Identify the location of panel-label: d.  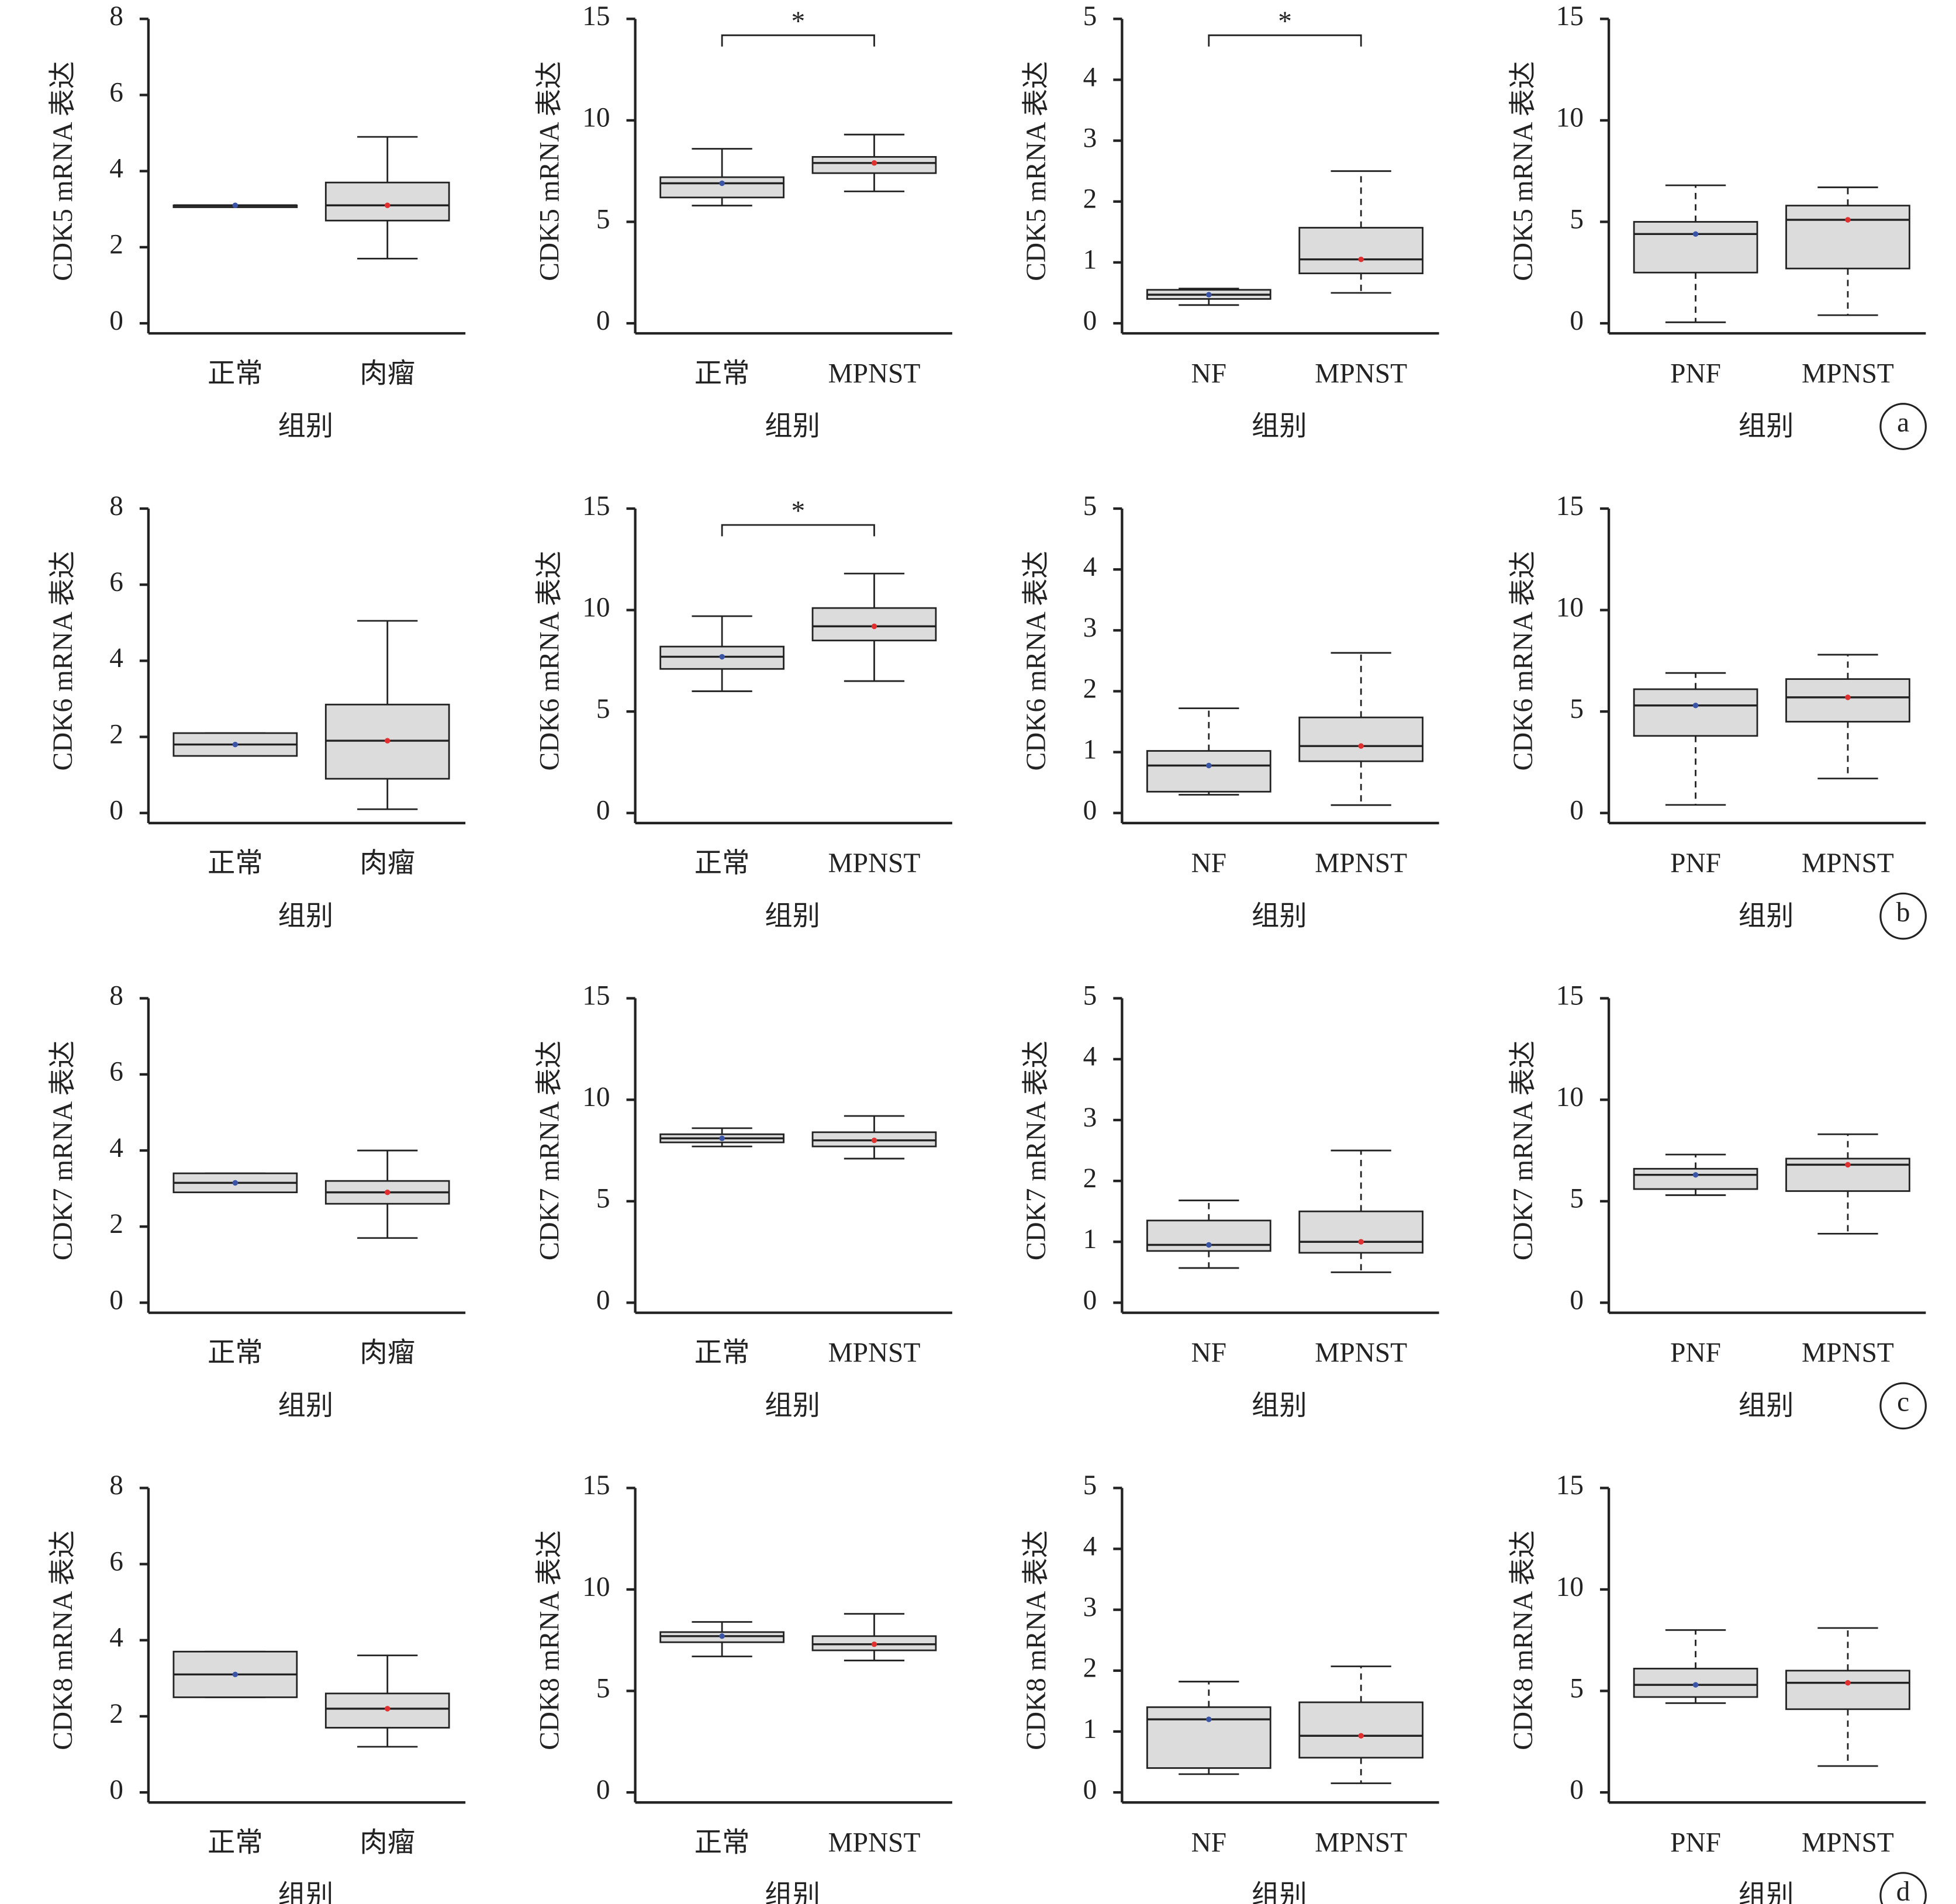
(1903, 1890).